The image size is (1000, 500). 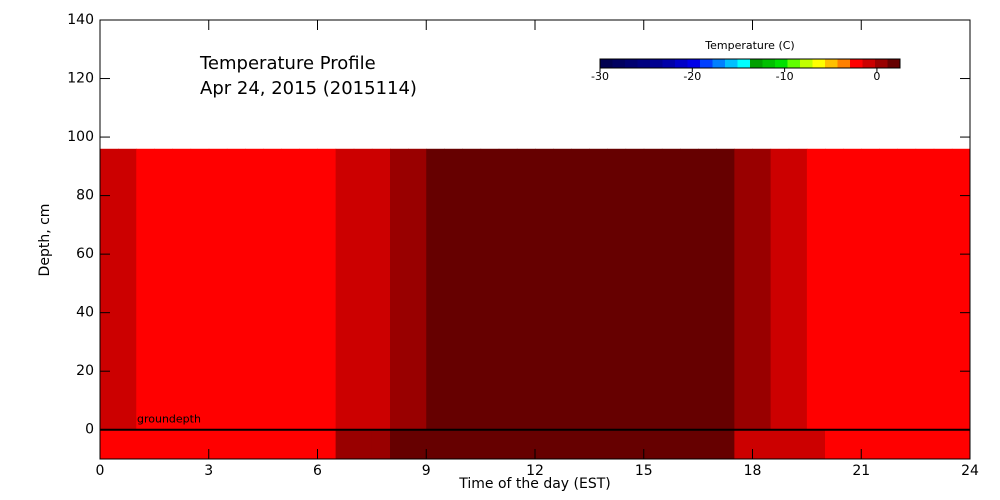 What do you see at coordinates (692, 76) in the screenshot?
I see `colorbar-tick-label: -20` at bounding box center [692, 76].